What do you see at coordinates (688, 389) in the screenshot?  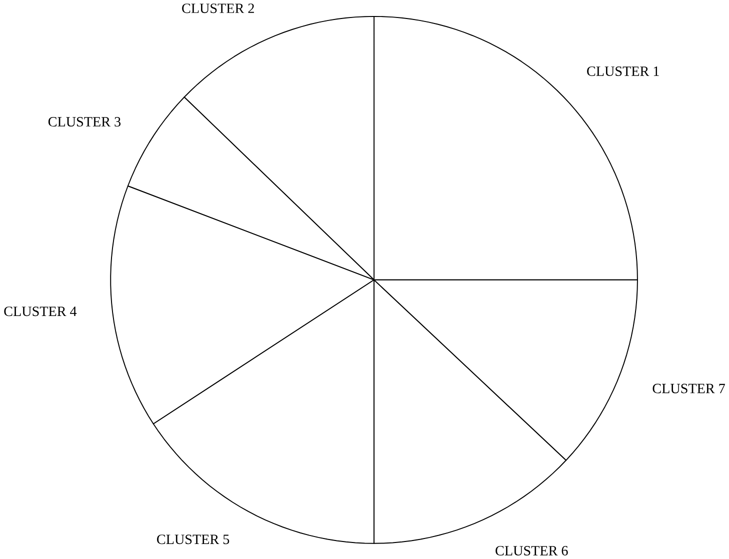 I see `slice-label: CLUSTER 7` at bounding box center [688, 389].